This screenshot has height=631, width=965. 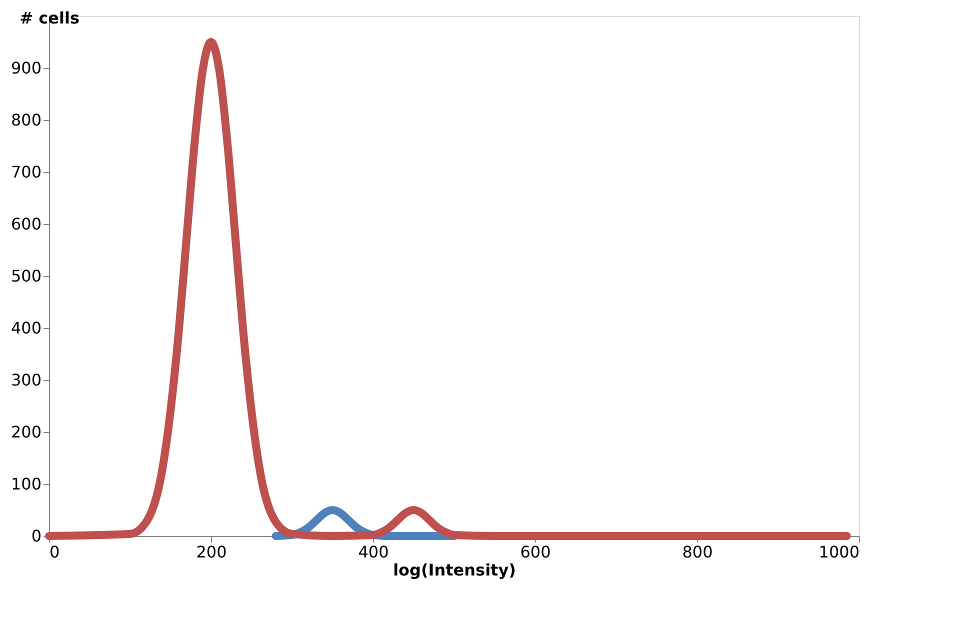 I want to click on y-tick-label: 800, so click(x=26, y=120).